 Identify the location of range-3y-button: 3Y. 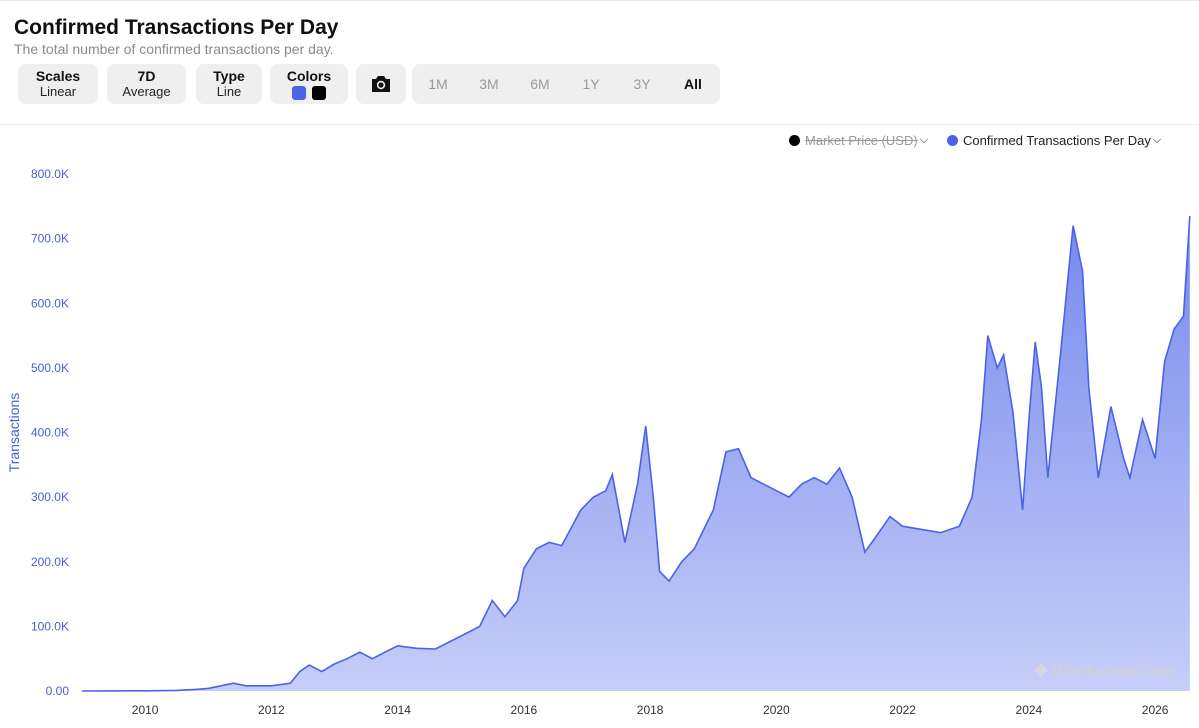
(642, 84).